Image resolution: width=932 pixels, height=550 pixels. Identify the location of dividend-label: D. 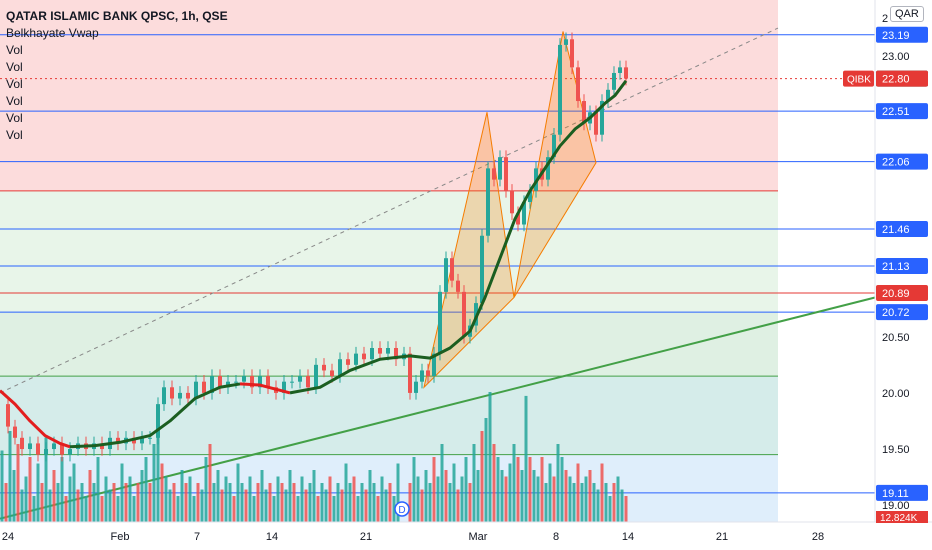
(401, 510).